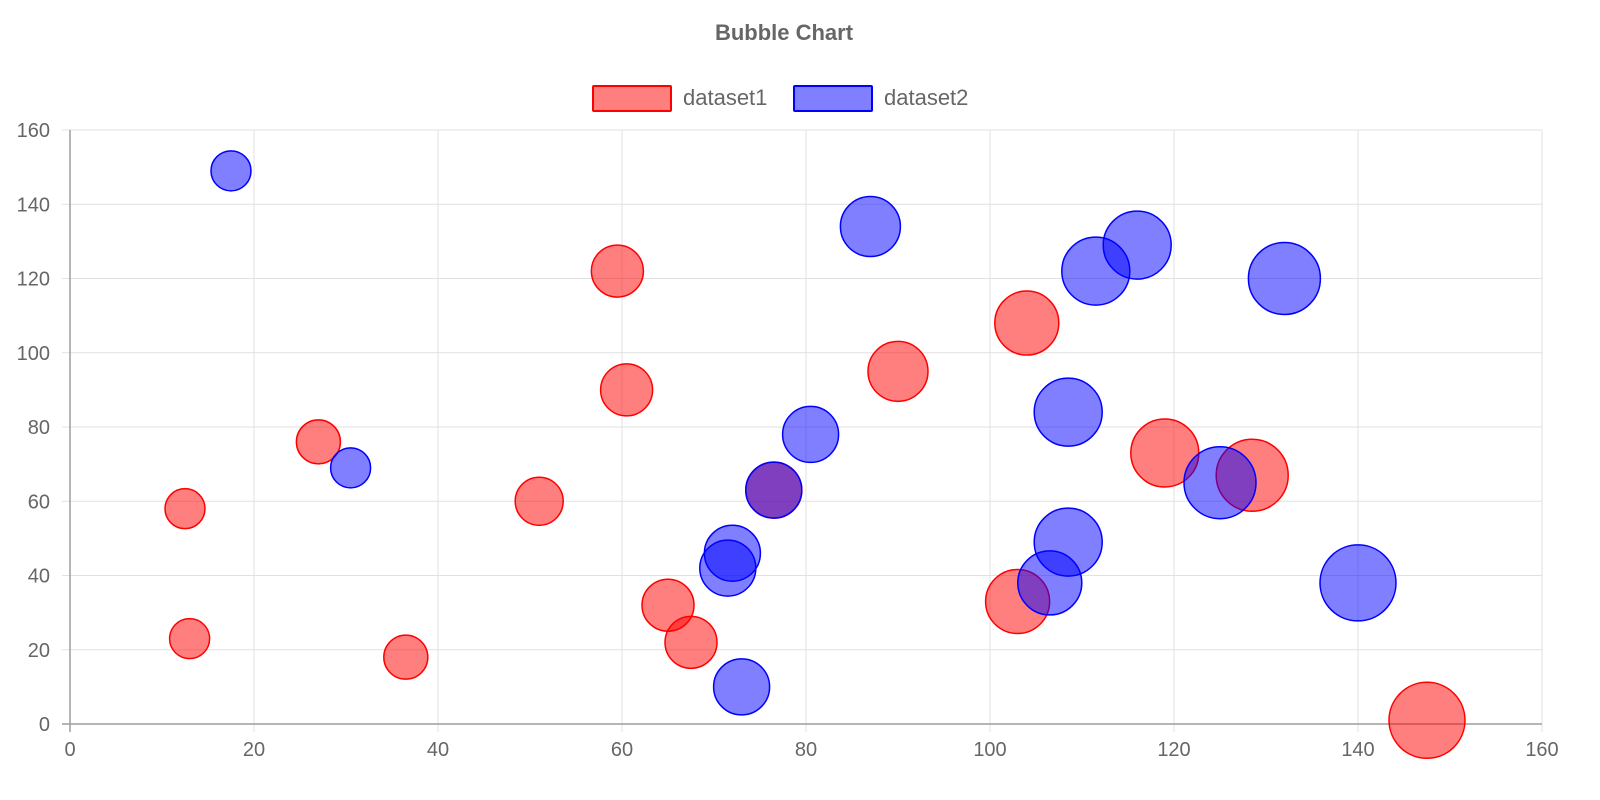 This screenshot has width=1600, height=800. I want to click on legend: dataset1 dataset2, so click(780, 98).